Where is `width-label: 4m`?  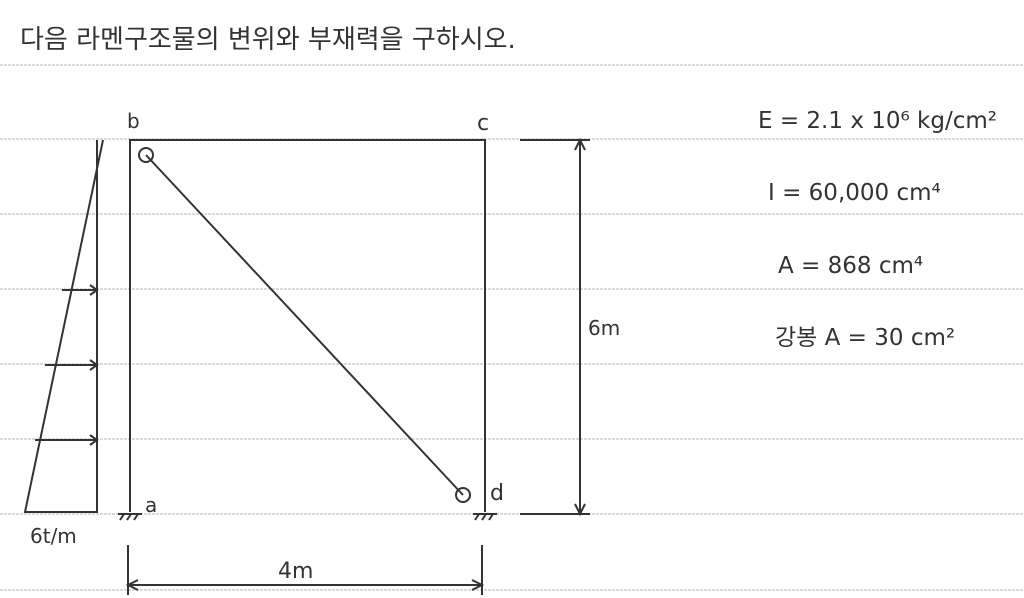
width-label: 4m is located at coordinates (295, 571).